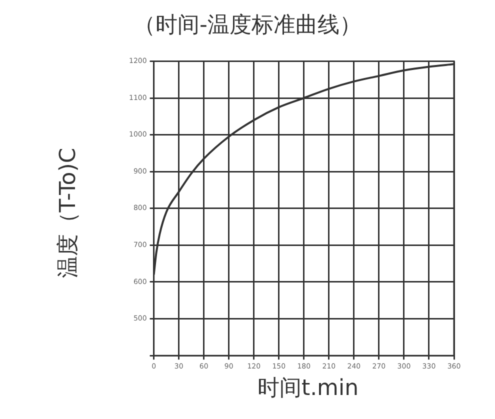  What do you see at coordinates (308, 389) in the screenshot?
I see `x-axis-title: 时间t.min` at bounding box center [308, 389].